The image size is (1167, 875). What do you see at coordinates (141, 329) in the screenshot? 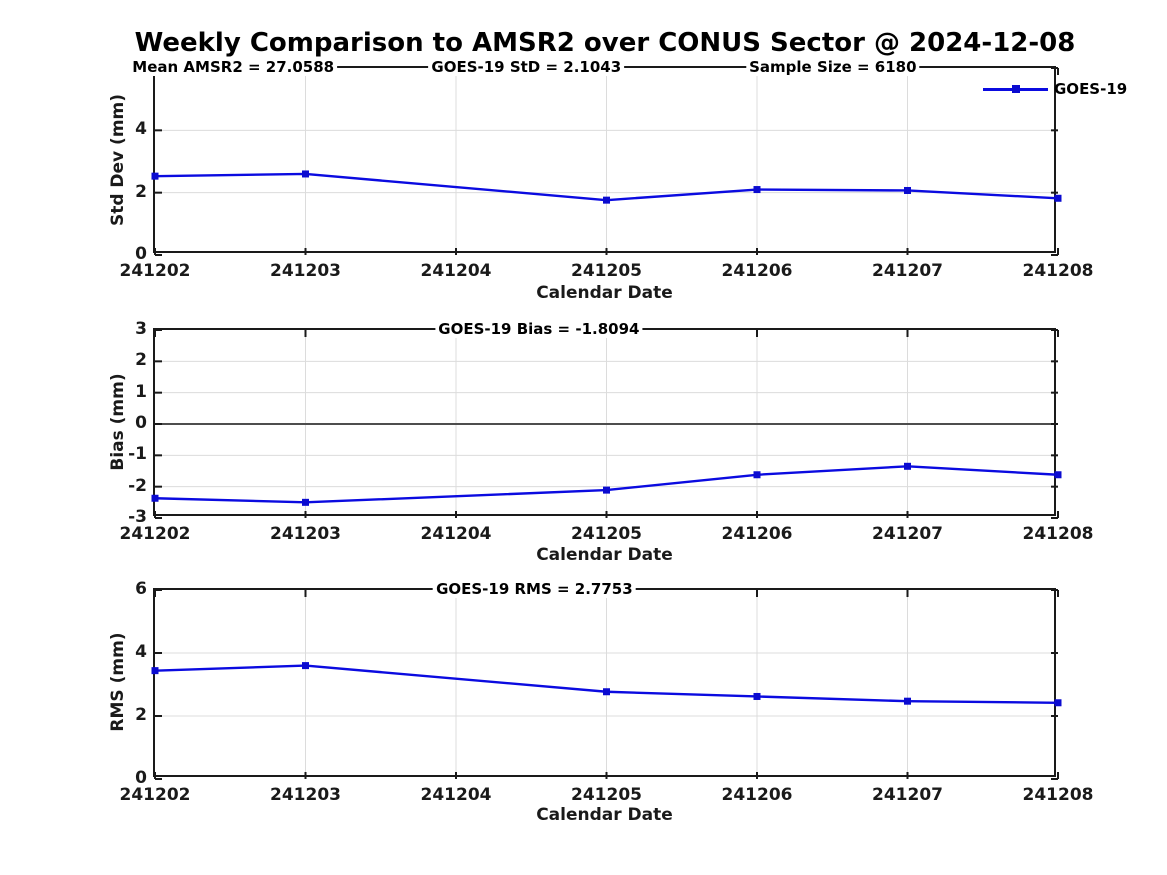
I see `y-tick-label: 3` at bounding box center [141, 329].